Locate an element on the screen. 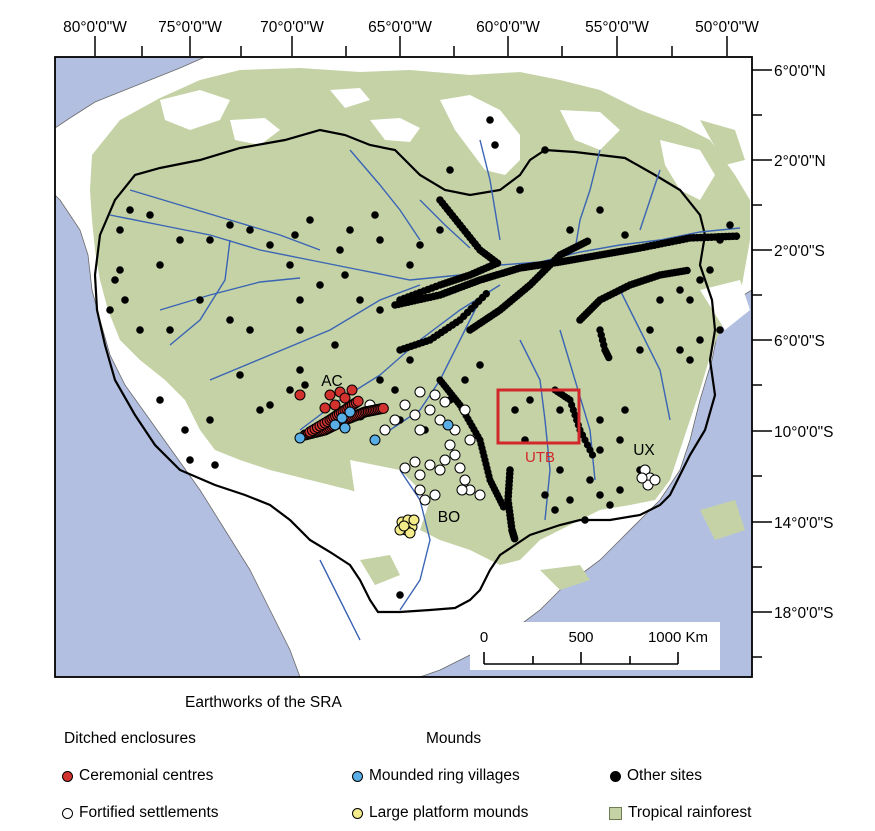  legend-item-fortified: Fortified settlements is located at coordinates (140, 813).